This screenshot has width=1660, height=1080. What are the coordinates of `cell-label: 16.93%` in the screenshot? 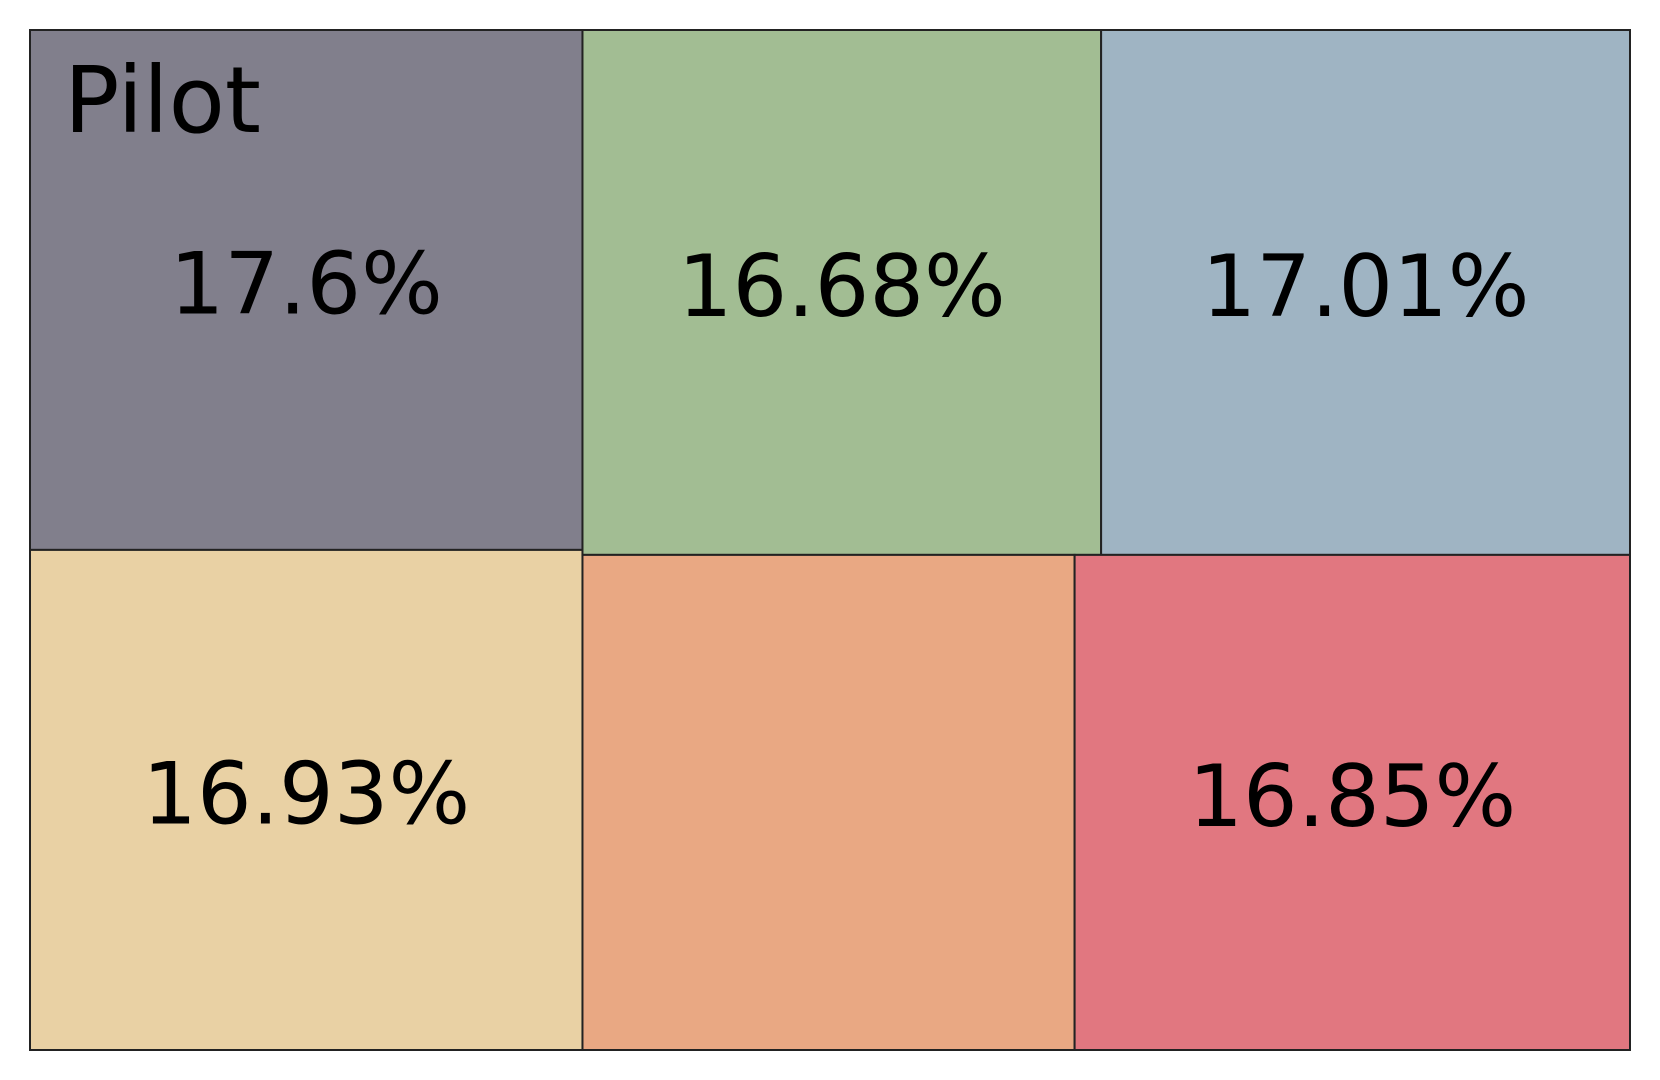 It's located at (306, 794).